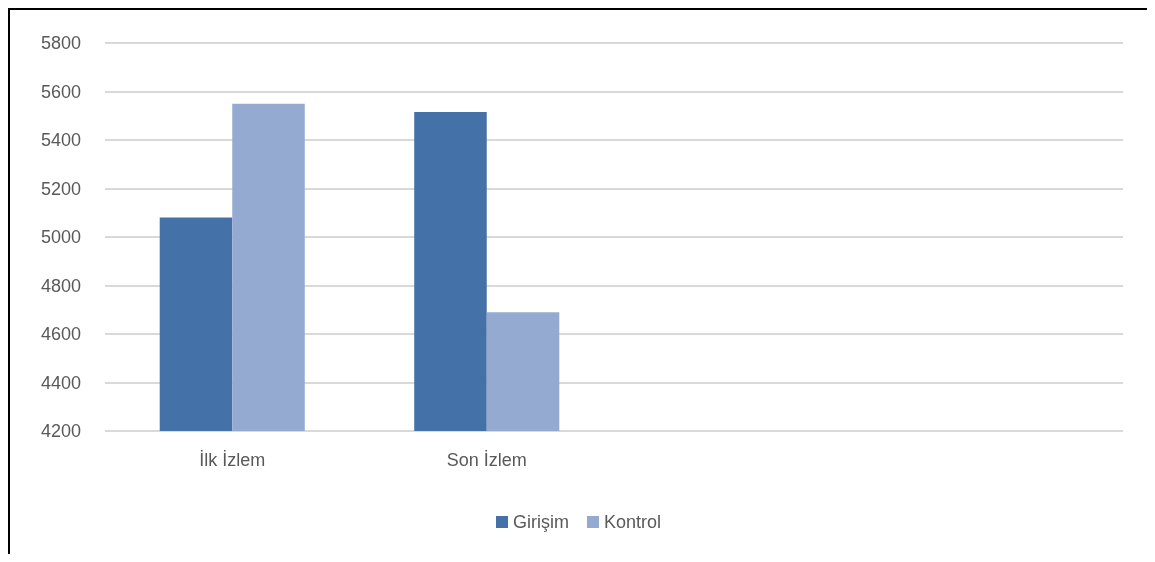 The height and width of the screenshot is (562, 1155). Describe the element at coordinates (232, 460) in the screenshot. I see `x-tick-label: İlk İzlem` at that location.